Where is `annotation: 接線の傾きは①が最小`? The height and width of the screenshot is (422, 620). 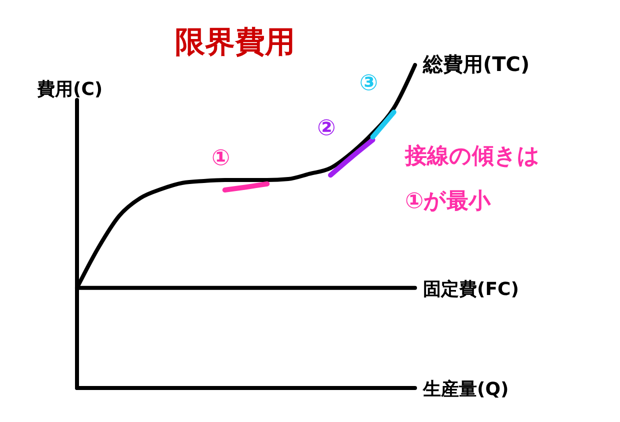 annotation: 接線の傾きは①が最小 is located at coordinates (472, 179).